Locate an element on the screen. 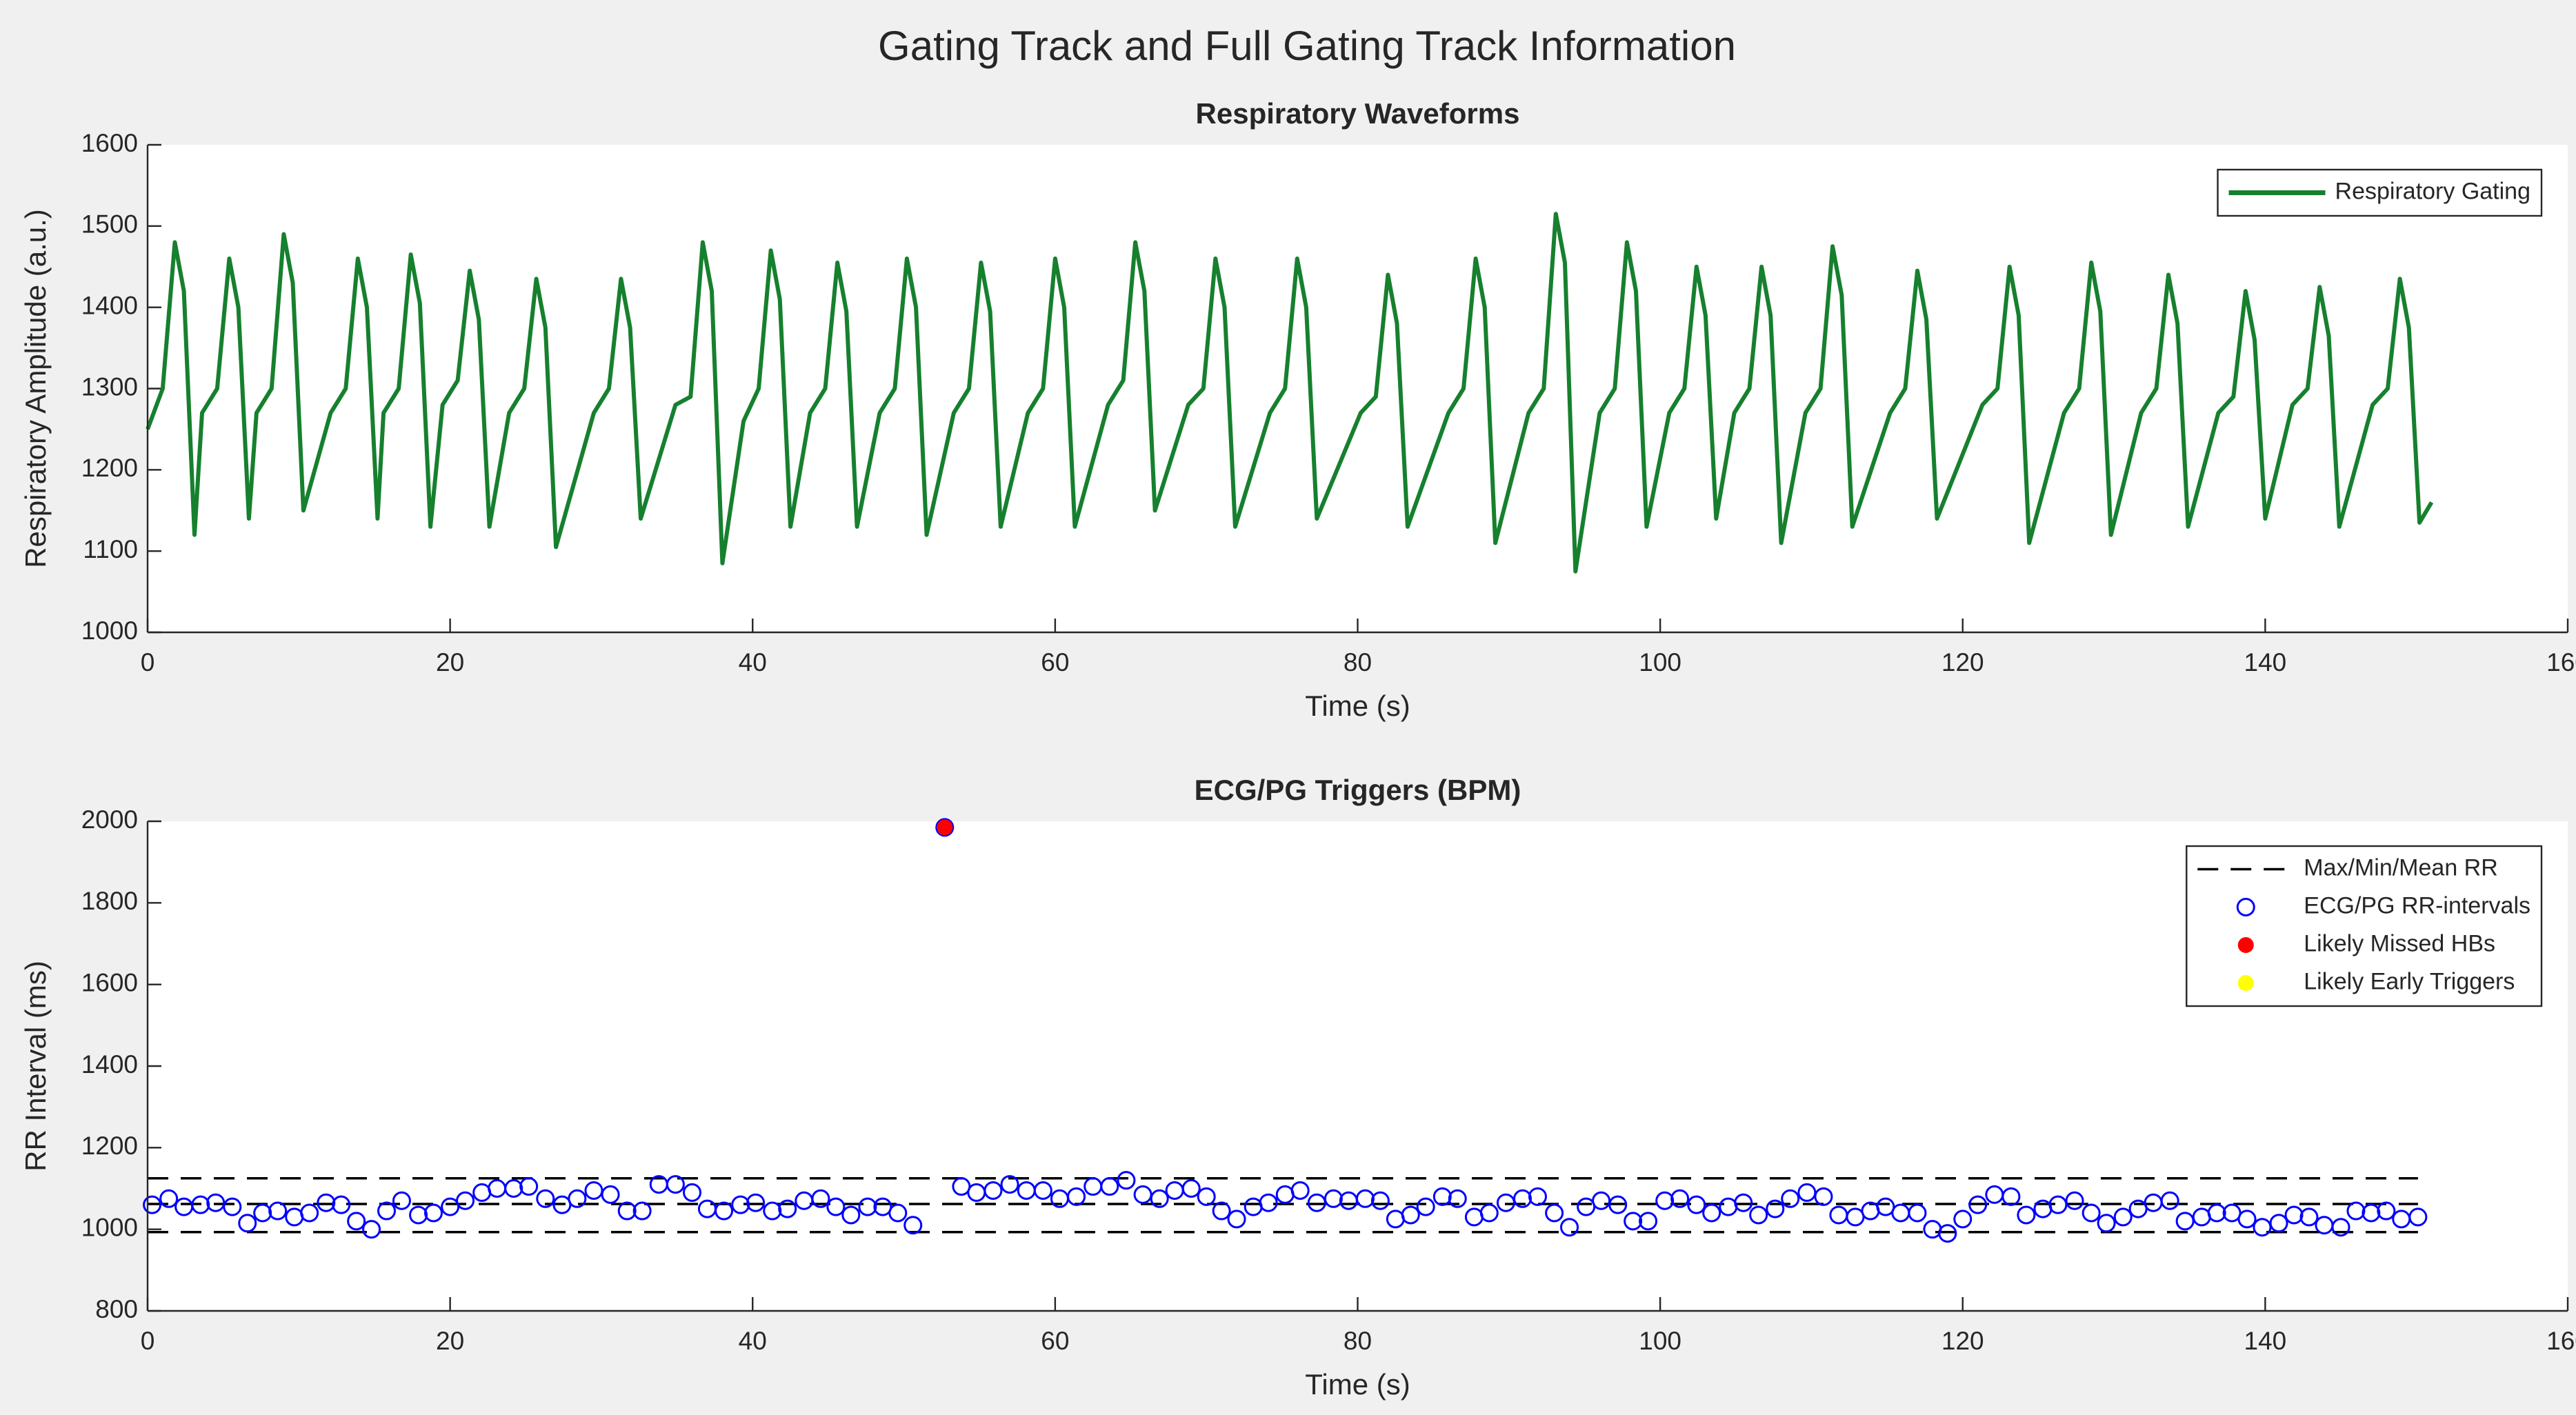 This screenshot has width=2576, height=1415. y-tick-label: 1100 is located at coordinates (111, 549).